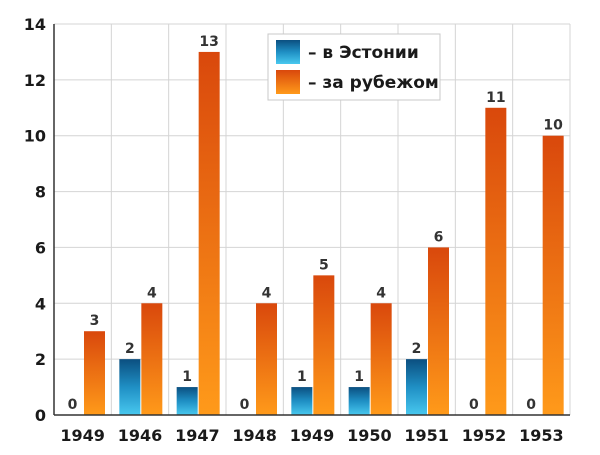  Describe the element at coordinates (354, 67) in the screenshot. I see `legend: – в Эстонии – за рубежом` at that location.